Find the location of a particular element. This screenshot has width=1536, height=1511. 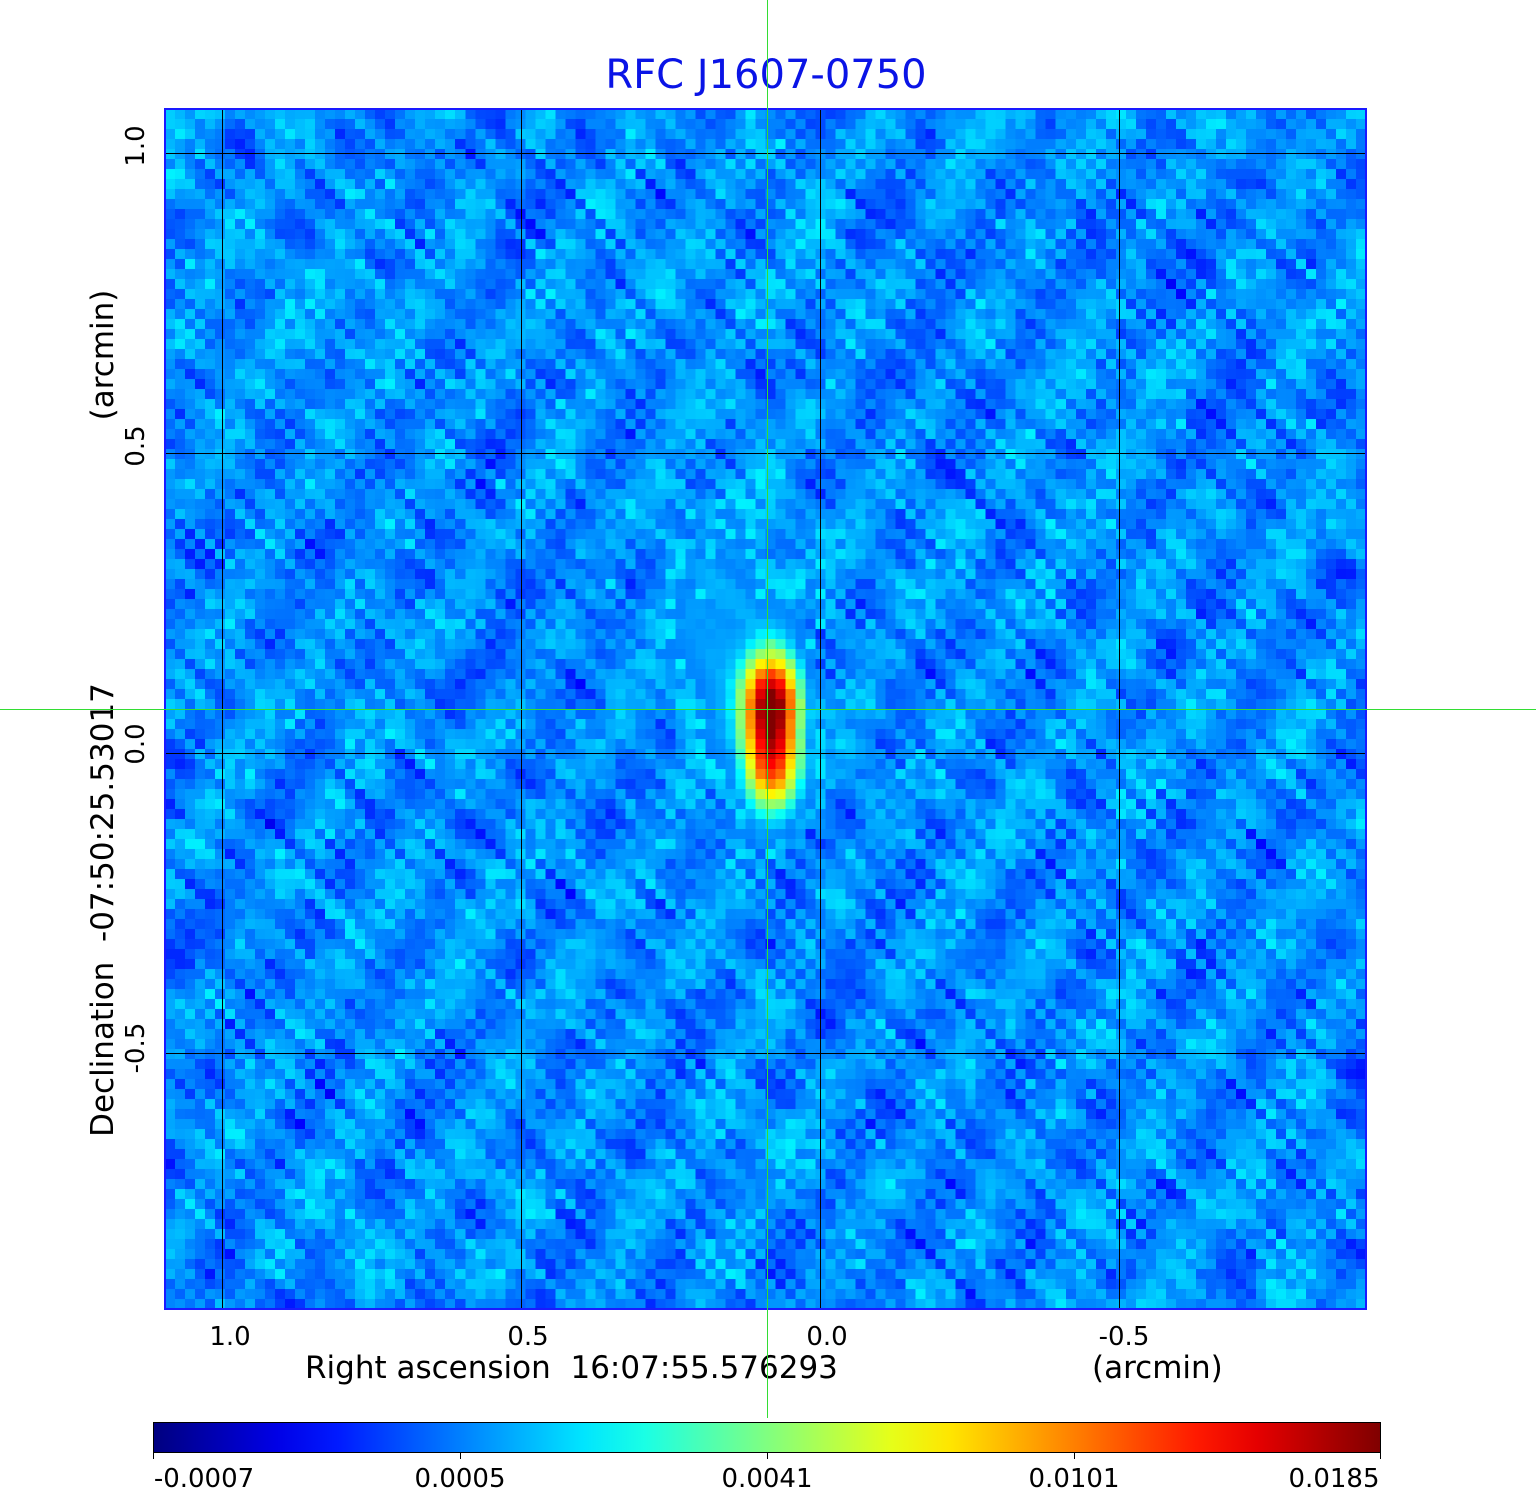

x-tick-label: 0.5 is located at coordinates (528, 1337).